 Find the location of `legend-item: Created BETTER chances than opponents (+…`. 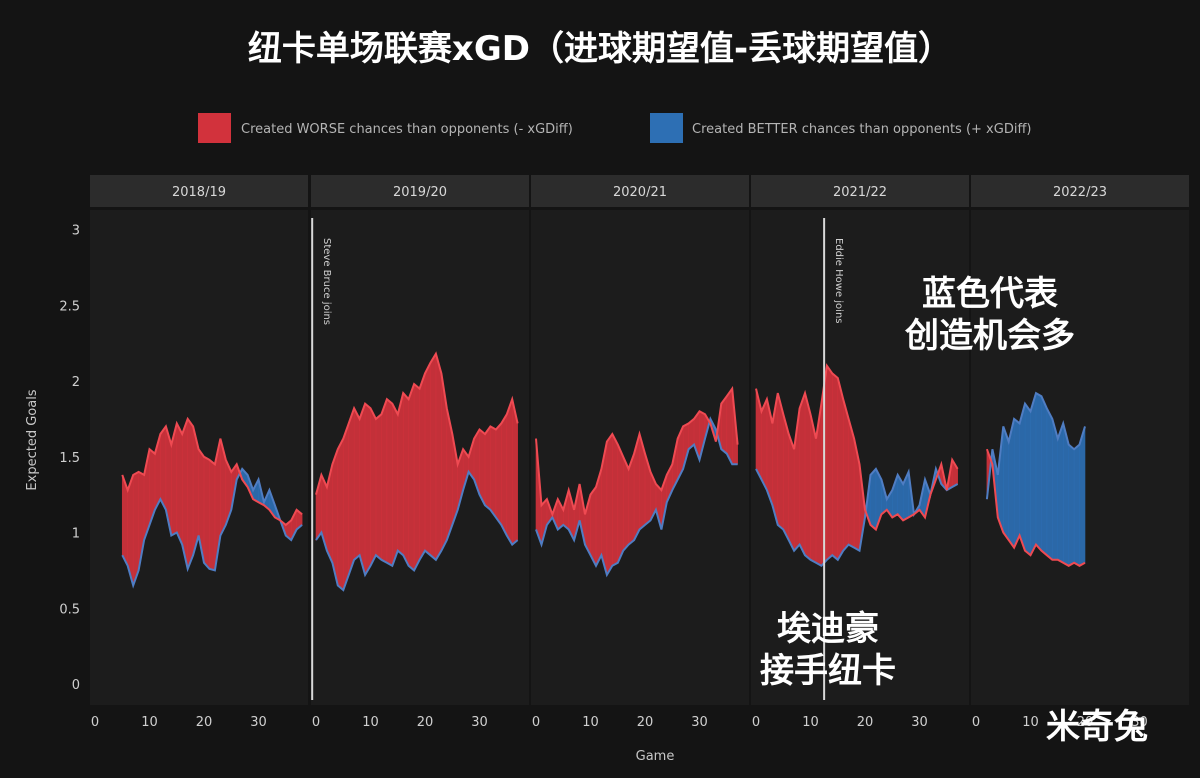

legend-item: Created BETTER chances than opponents (+… is located at coordinates (840, 128).